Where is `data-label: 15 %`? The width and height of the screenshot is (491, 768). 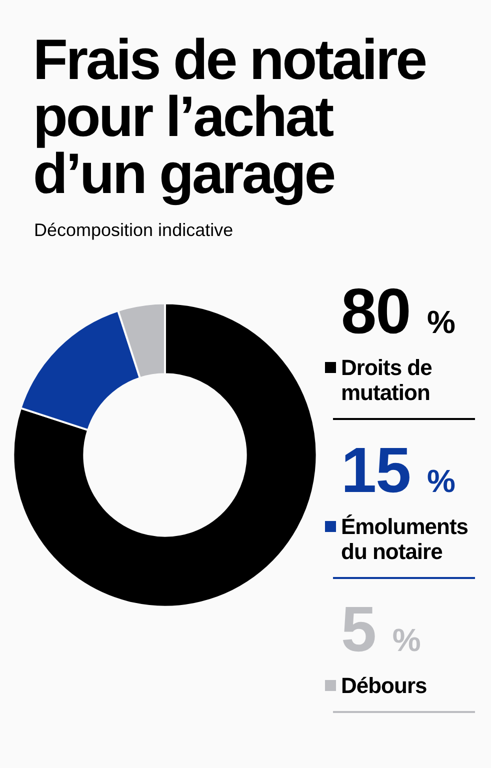 data-label: 15 % is located at coordinates (398, 470).